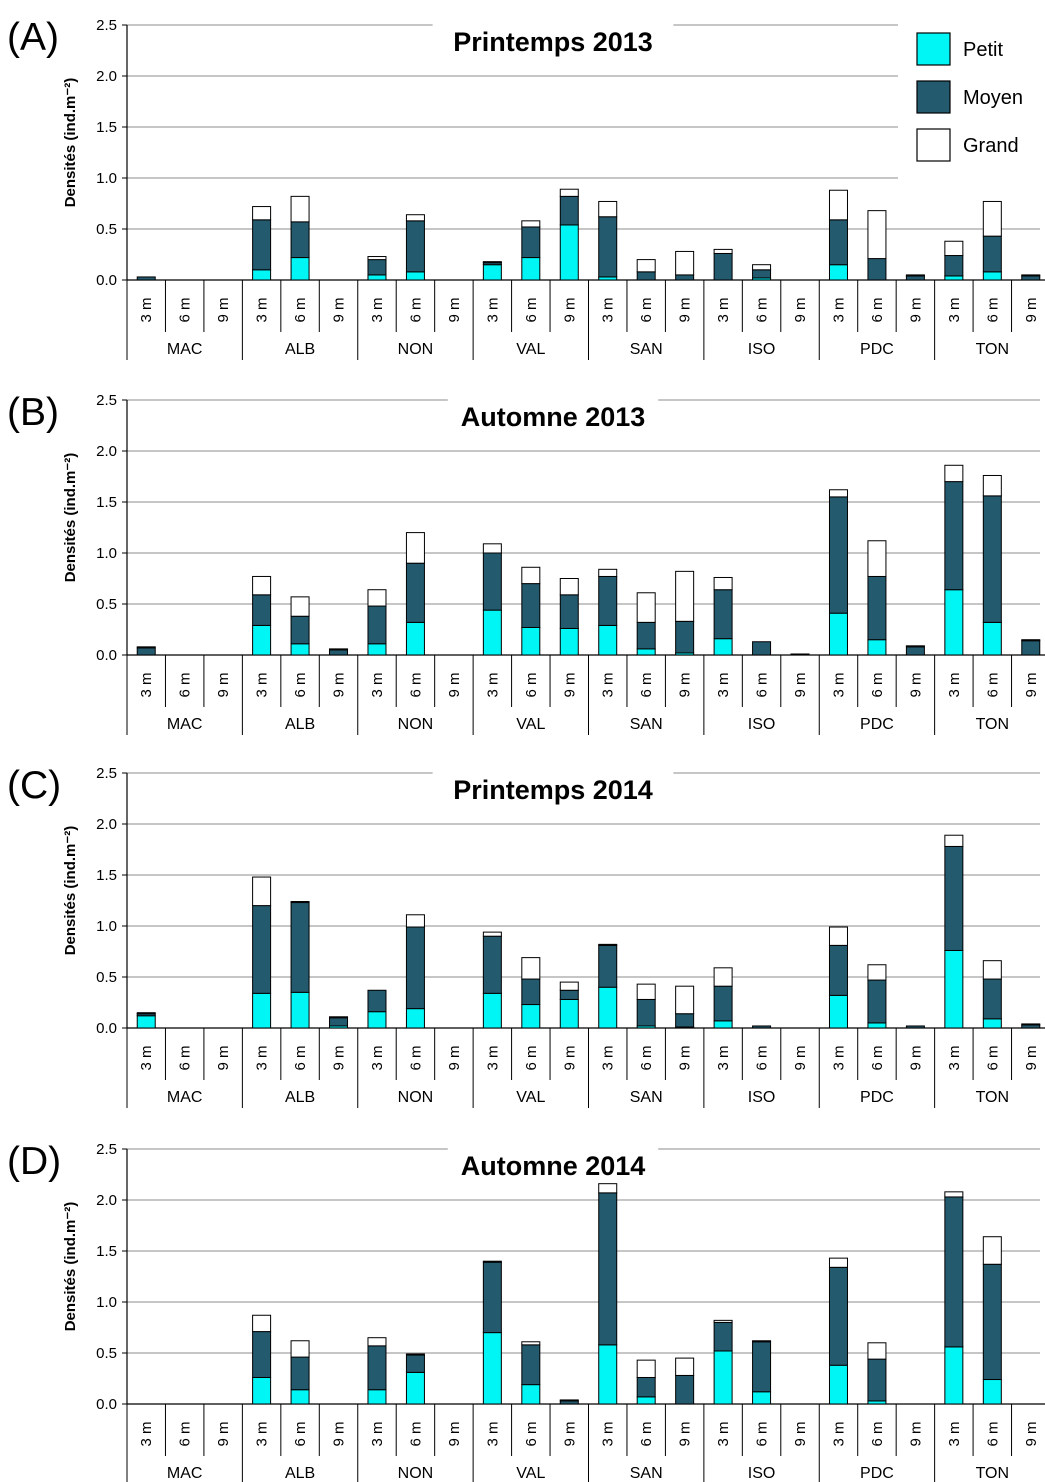 The height and width of the screenshot is (1482, 1045). Describe the element at coordinates (877, 1097) in the screenshot. I see `site-label-pdc: PDC` at that location.